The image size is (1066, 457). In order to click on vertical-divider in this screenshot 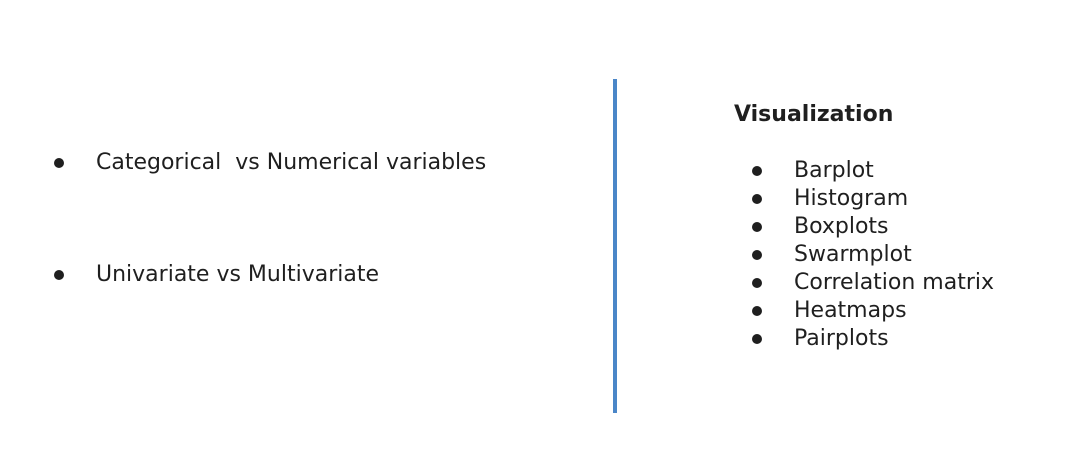, I will do `click(615, 246)`.